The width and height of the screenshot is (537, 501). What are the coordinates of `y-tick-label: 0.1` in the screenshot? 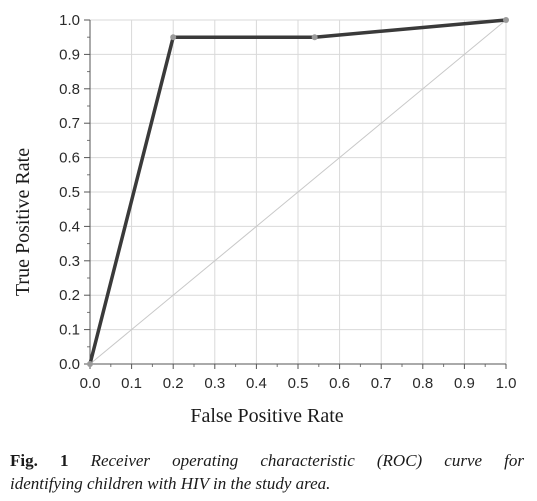 It's located at (69, 330).